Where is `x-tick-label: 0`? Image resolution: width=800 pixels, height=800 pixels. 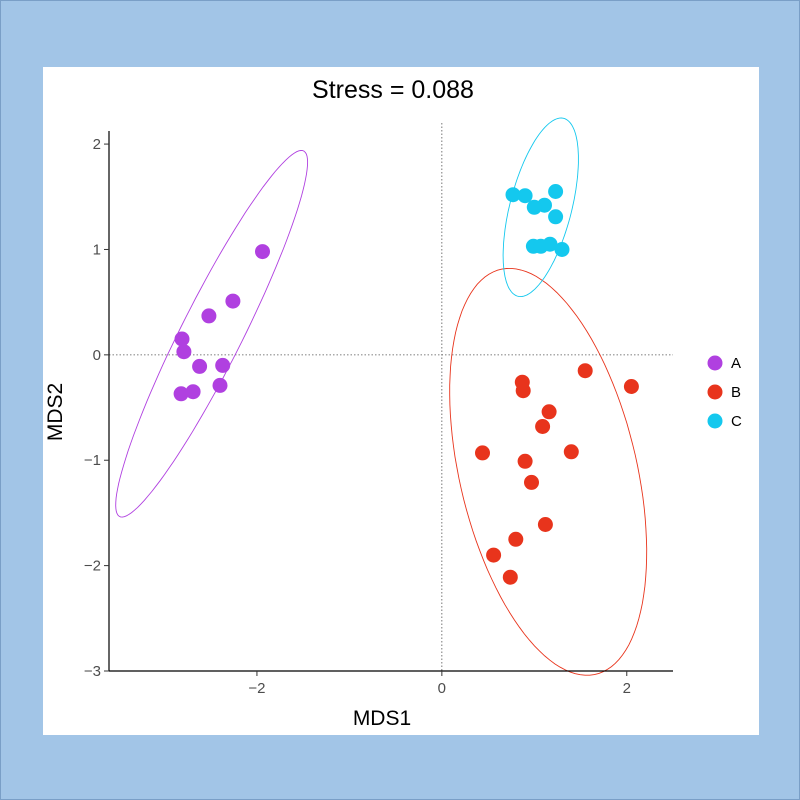
x-tick-label: 0 is located at coordinates (442, 688).